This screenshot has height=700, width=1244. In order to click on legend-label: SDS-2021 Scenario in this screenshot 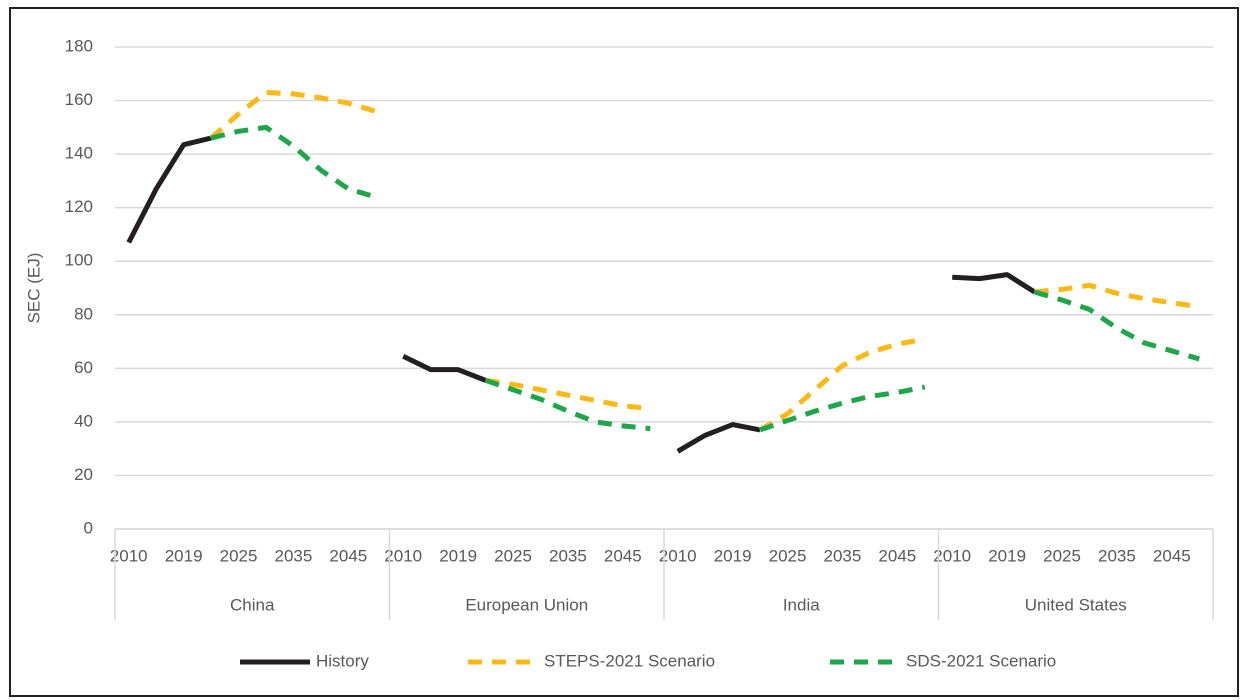, I will do `click(981, 660)`.